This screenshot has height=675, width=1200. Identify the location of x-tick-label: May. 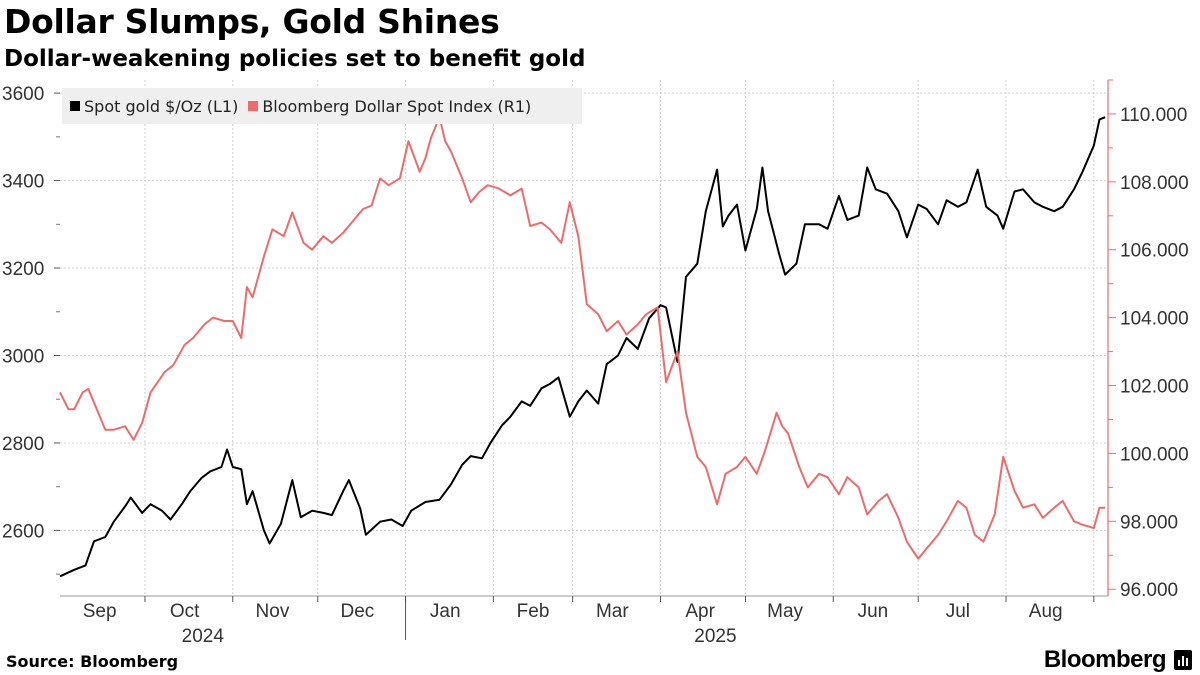
(785, 611).